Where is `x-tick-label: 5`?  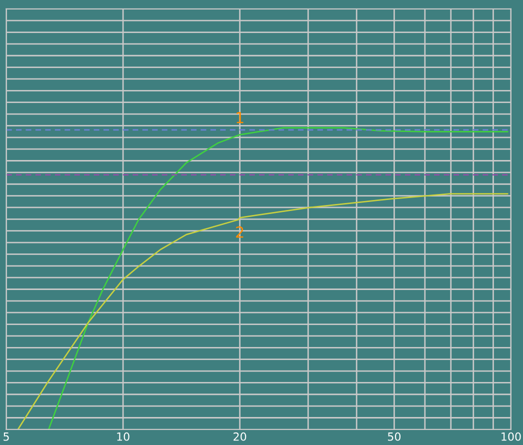 x-tick-label: 5 is located at coordinates (6, 436).